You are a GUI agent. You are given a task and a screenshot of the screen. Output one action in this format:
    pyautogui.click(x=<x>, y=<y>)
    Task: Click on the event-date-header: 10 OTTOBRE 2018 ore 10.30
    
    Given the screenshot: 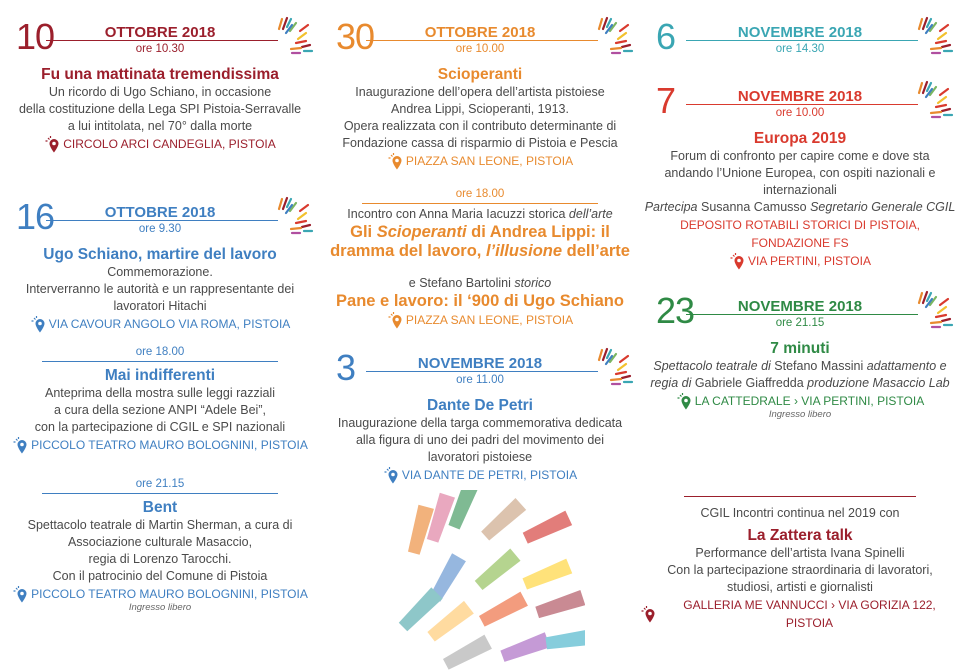 What is the action you would take?
    pyautogui.click(x=160, y=39)
    